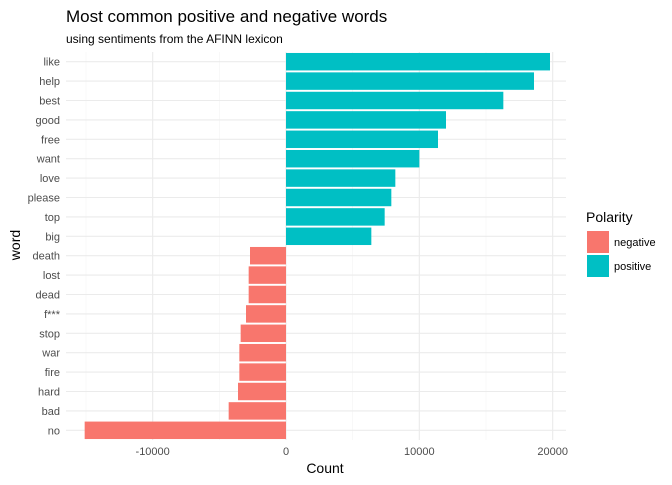 The image size is (672, 485). I want to click on legend-title: Polarity, so click(609, 217).